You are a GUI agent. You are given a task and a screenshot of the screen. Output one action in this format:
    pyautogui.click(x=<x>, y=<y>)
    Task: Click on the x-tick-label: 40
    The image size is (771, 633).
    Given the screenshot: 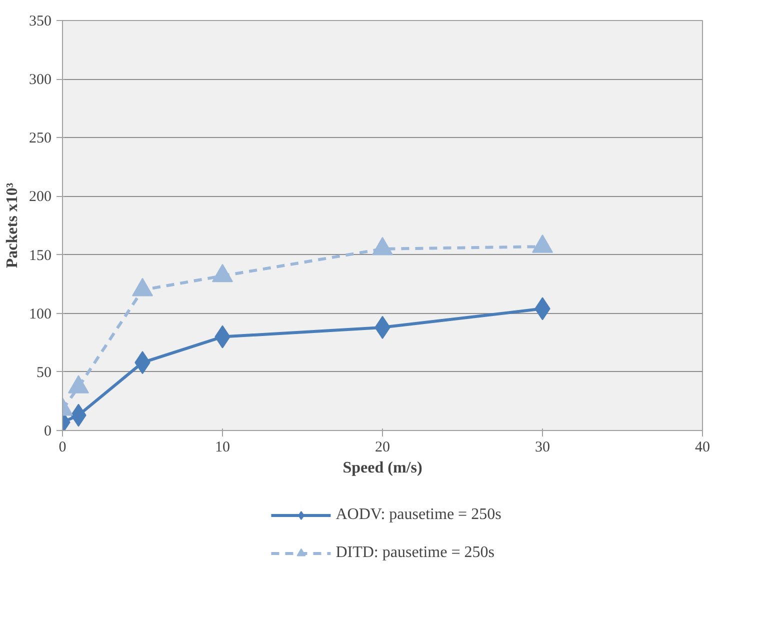 What is the action you would take?
    pyautogui.click(x=702, y=448)
    